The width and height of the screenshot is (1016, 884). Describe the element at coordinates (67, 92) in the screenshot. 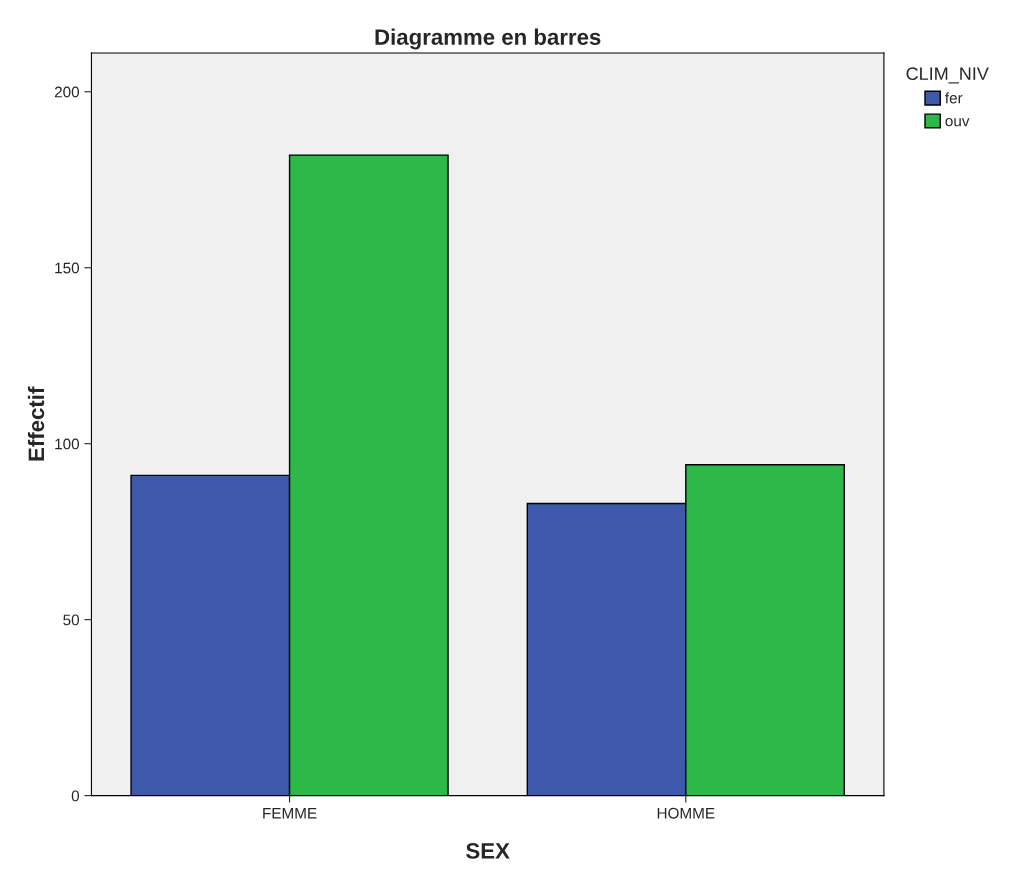

I see `y-tick-label: 200` at that location.